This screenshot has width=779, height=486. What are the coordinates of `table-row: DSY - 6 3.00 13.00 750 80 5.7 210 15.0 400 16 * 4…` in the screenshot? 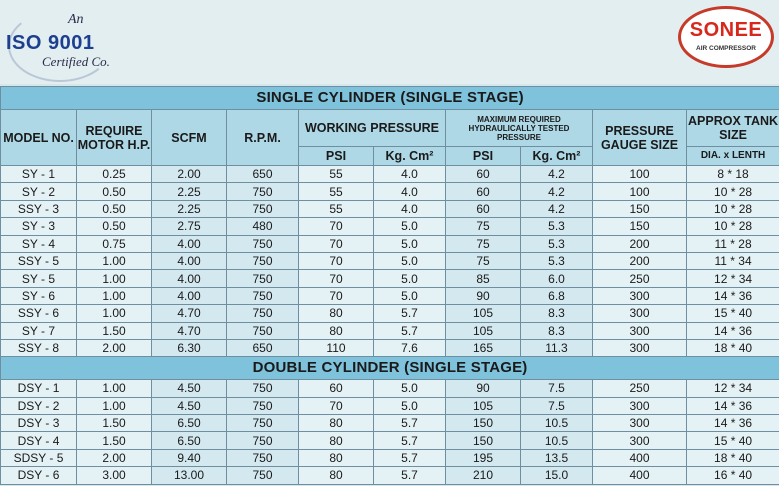 It's located at (389, 475).